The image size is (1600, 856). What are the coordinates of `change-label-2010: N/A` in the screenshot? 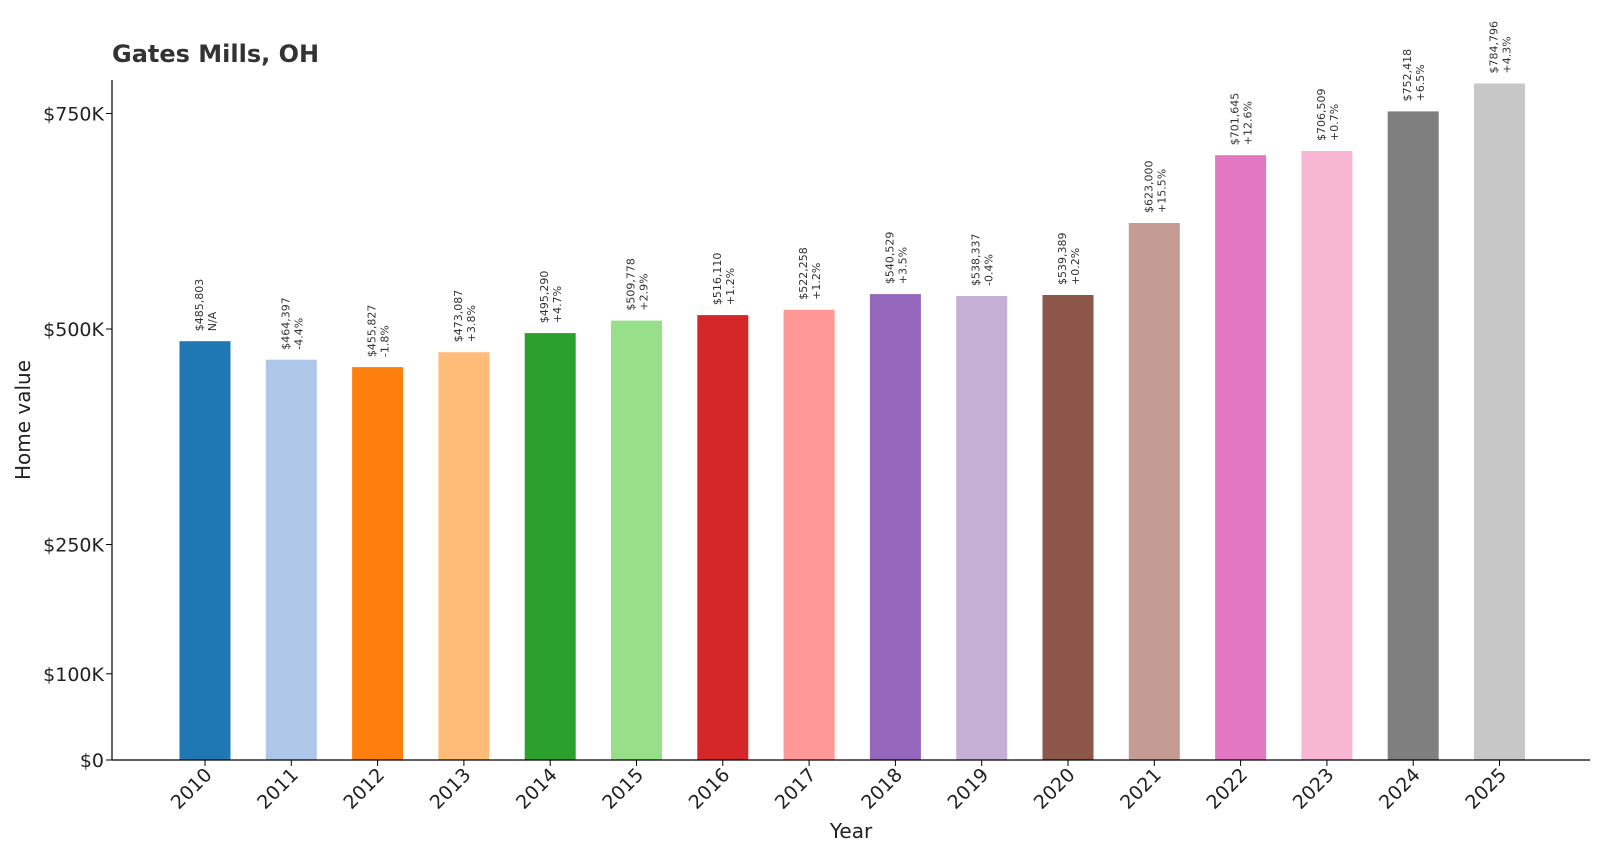 It's located at (212, 321).